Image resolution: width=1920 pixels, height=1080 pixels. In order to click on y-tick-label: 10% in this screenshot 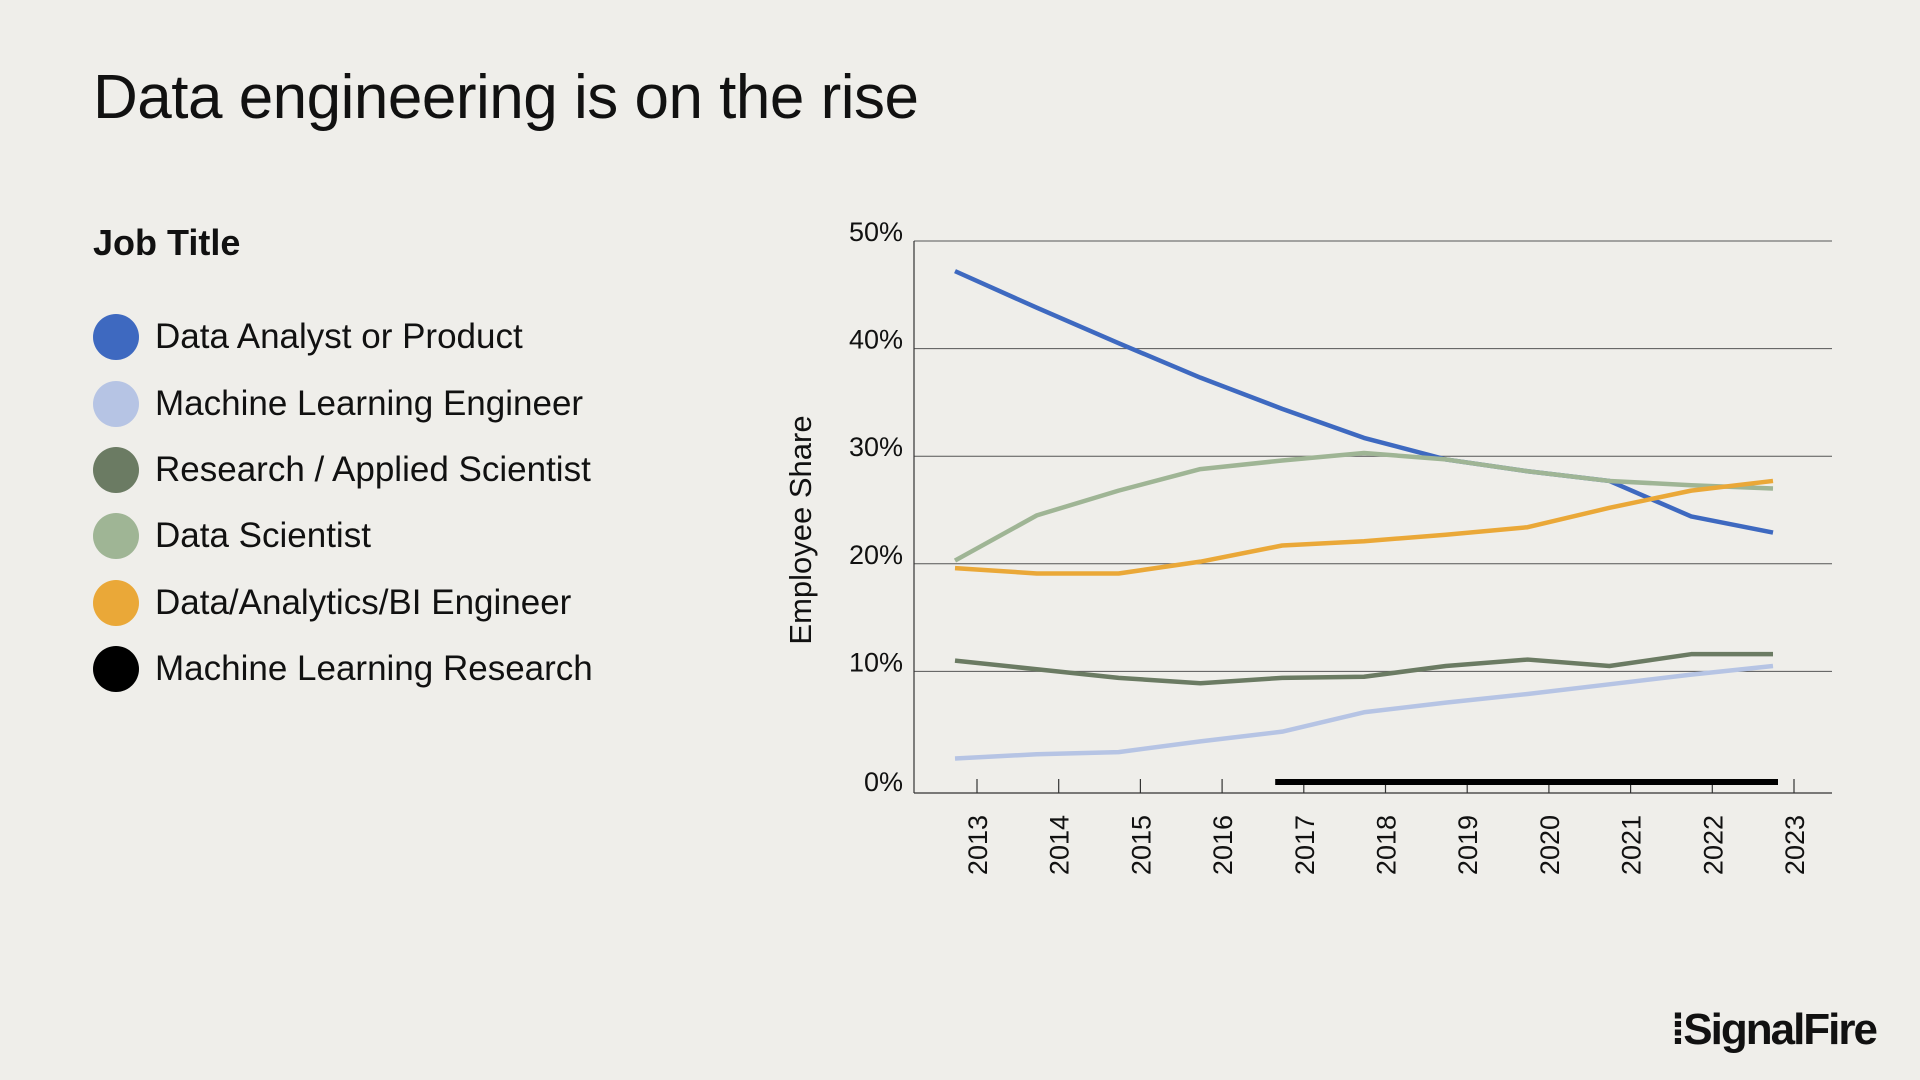, I will do `click(876, 662)`.